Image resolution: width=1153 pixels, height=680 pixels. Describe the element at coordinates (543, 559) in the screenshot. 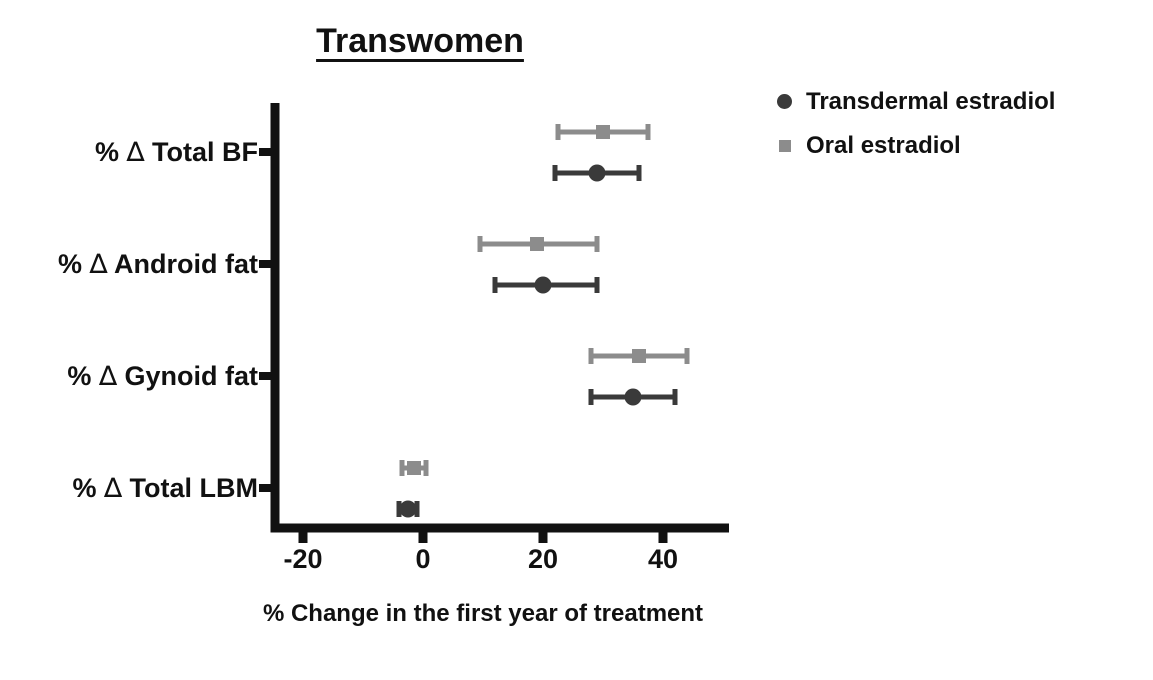

I see `x-tick-label: 20` at that location.